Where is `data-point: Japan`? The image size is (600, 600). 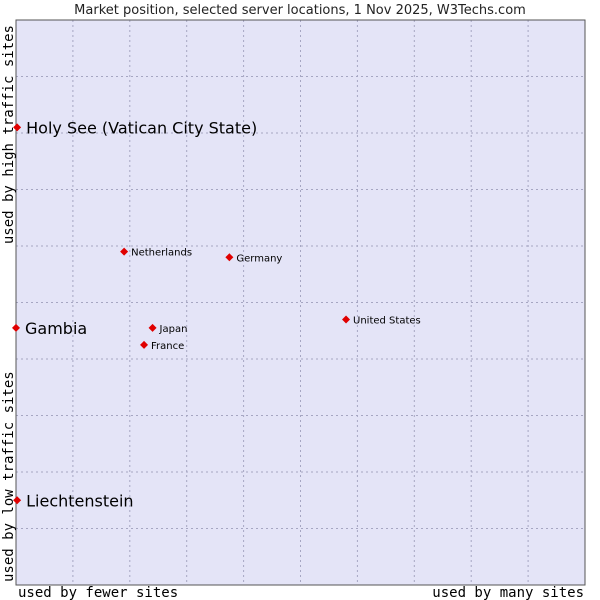 data-point: Japan is located at coordinates (168, 329).